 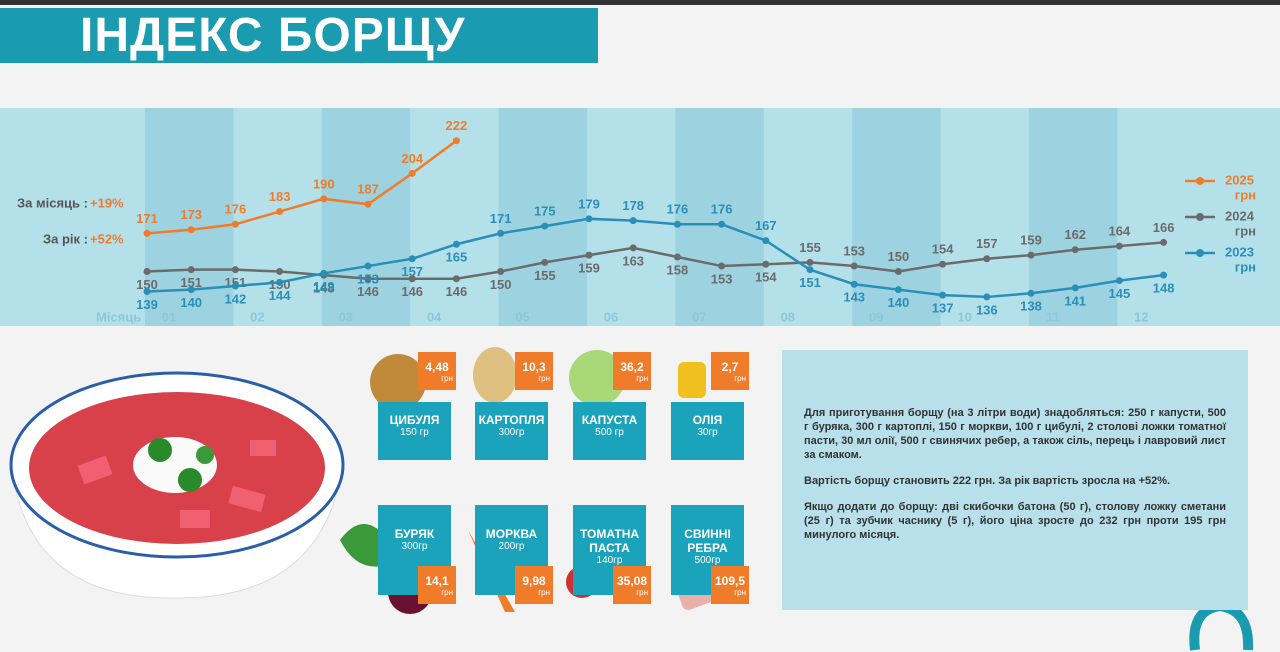 What do you see at coordinates (1164, 227) in the screenshot?
I see `data-label: 166` at bounding box center [1164, 227].